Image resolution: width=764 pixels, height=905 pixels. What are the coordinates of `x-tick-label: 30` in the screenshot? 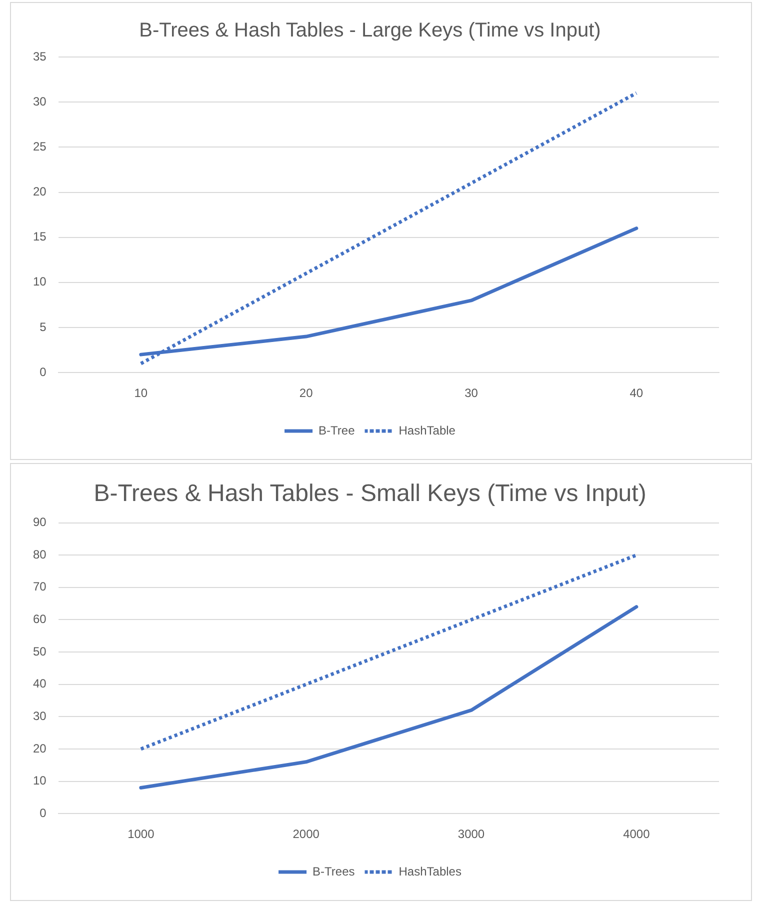 It's located at (471, 393).